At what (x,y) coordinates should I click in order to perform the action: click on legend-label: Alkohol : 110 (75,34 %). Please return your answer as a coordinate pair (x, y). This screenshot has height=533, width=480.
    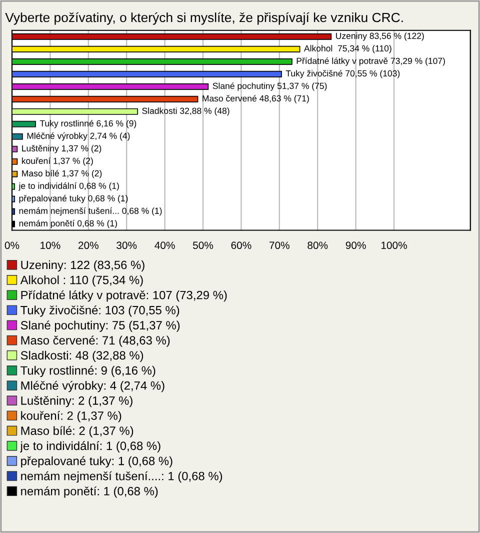
    Looking at the image, I should click on (81, 281).